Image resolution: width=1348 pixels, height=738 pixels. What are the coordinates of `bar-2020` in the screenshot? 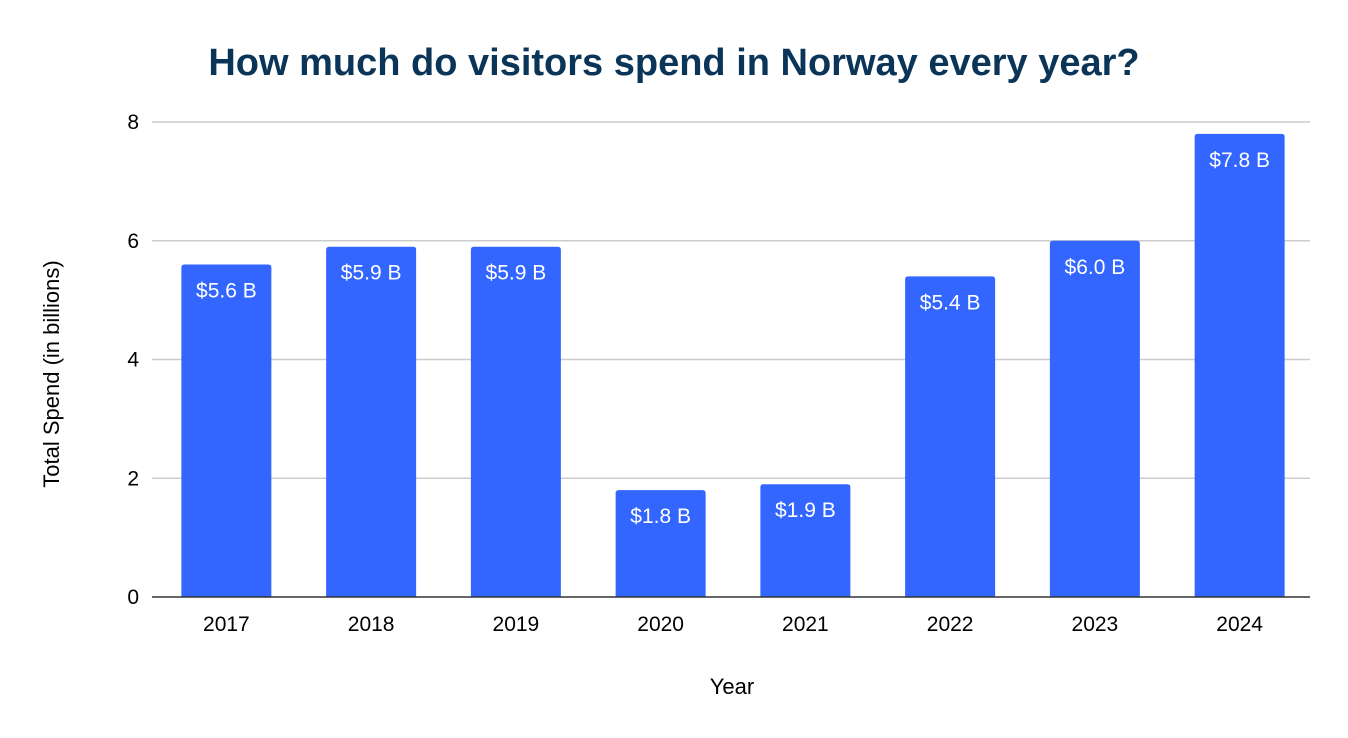 It's located at (660, 543).